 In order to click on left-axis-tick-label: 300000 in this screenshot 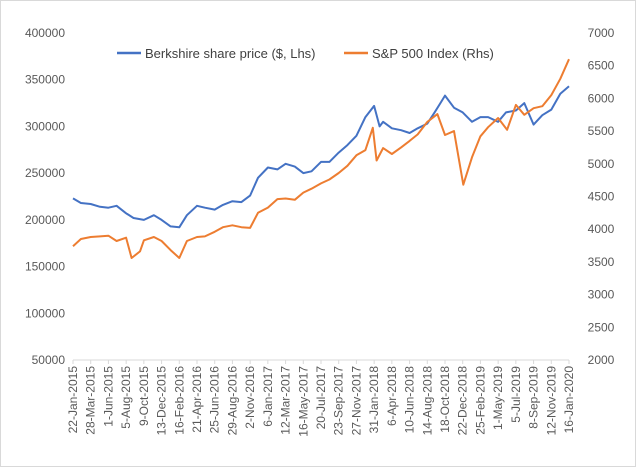, I will do `click(45, 126)`.